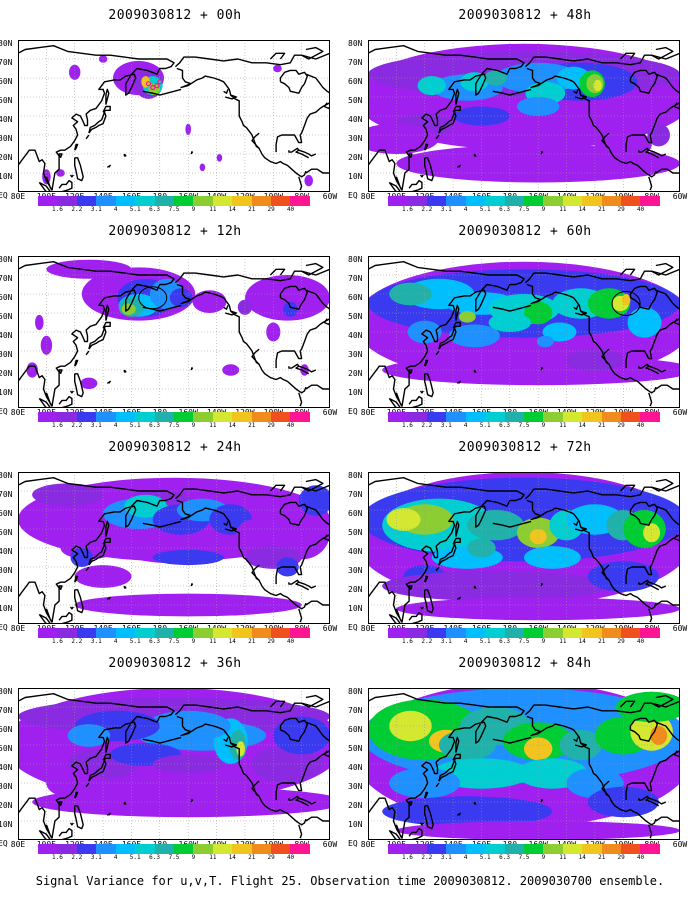 The height and width of the screenshot is (900, 700). What do you see at coordinates (524, 332) in the screenshot?
I see `map-frame` at bounding box center [524, 332].